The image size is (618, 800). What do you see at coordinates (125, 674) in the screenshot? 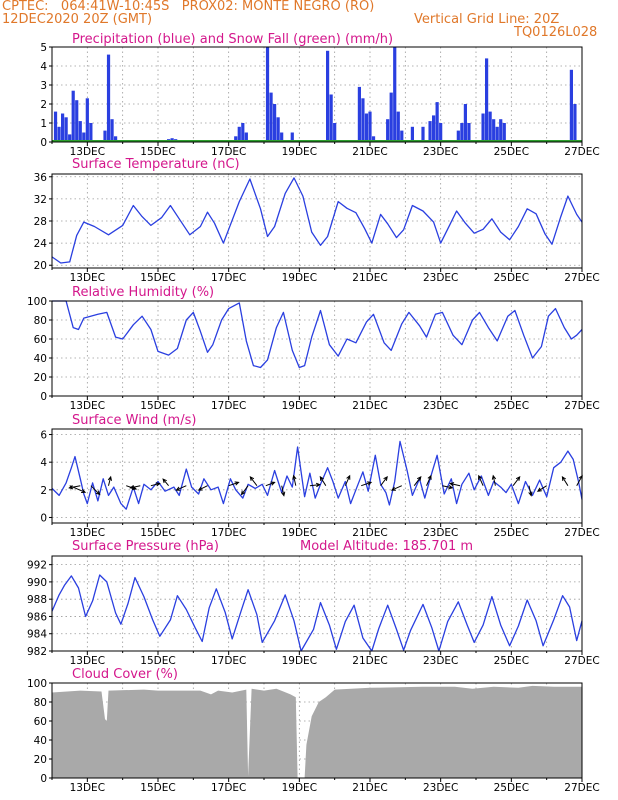
I see `panel-title: Cloud Cover (%)` at bounding box center [125, 674].